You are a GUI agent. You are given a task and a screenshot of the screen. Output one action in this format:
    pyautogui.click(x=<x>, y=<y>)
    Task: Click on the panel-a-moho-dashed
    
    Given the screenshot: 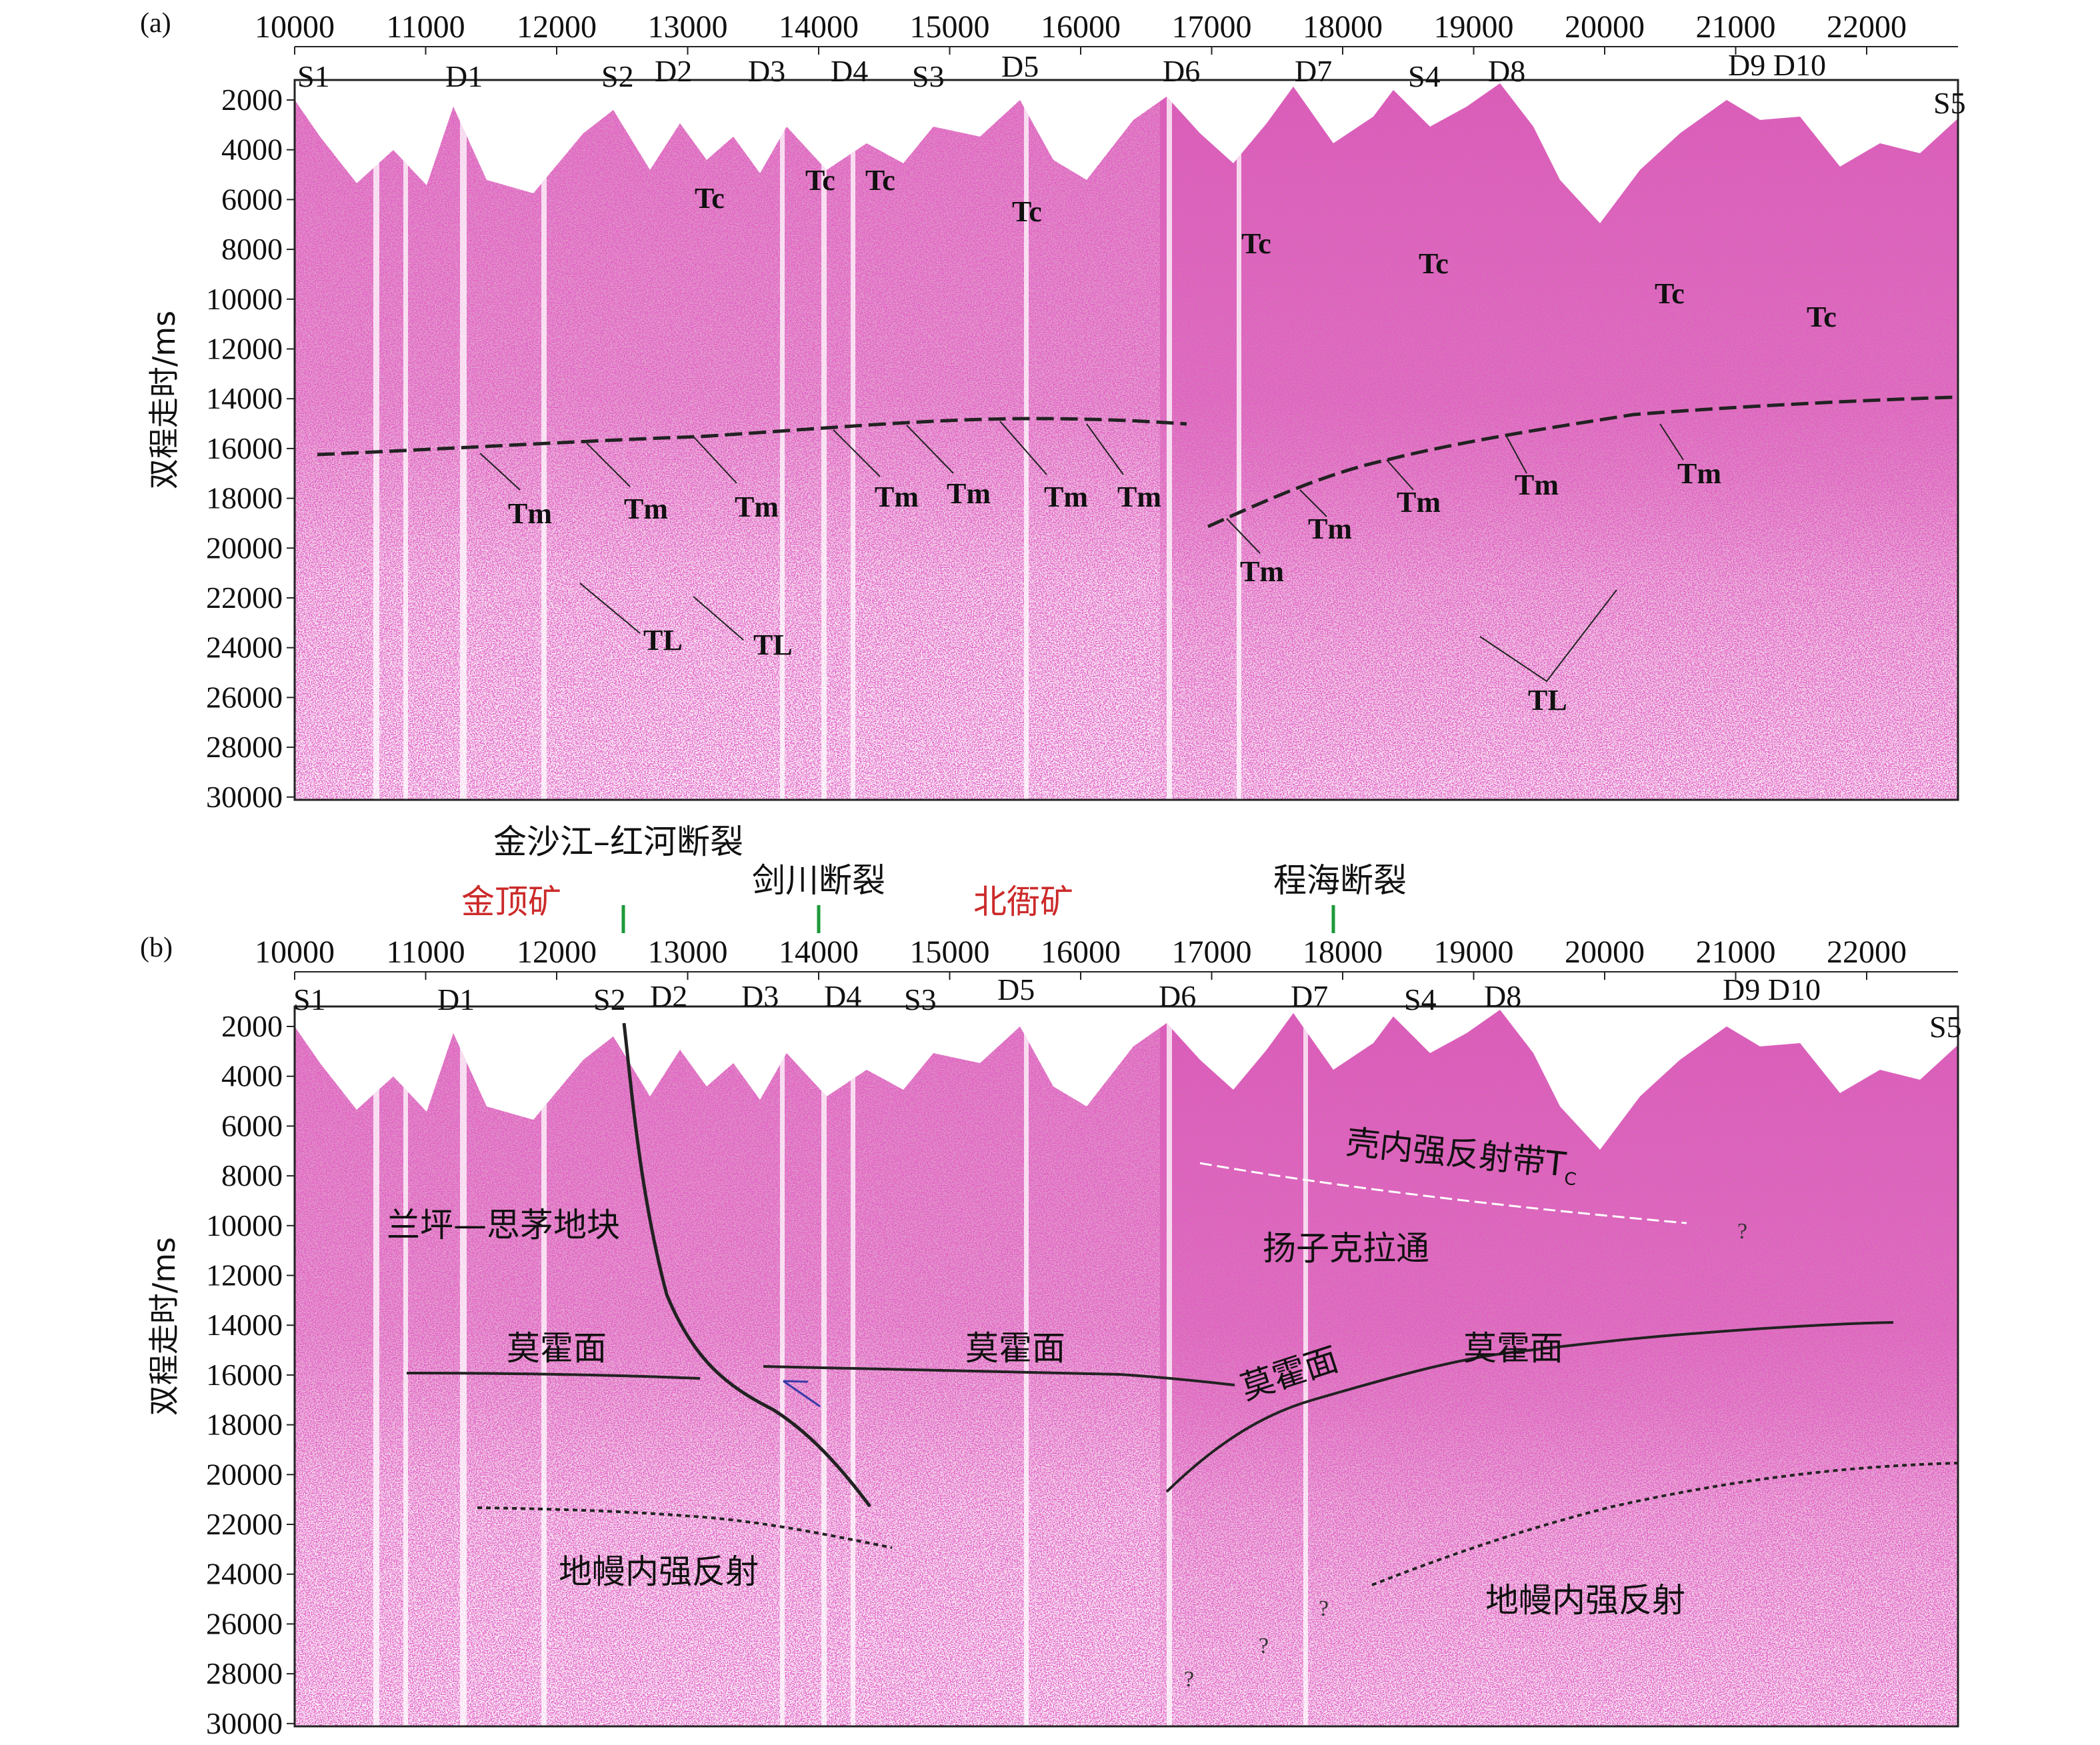 What is the action you would take?
    pyautogui.click(x=1135, y=462)
    